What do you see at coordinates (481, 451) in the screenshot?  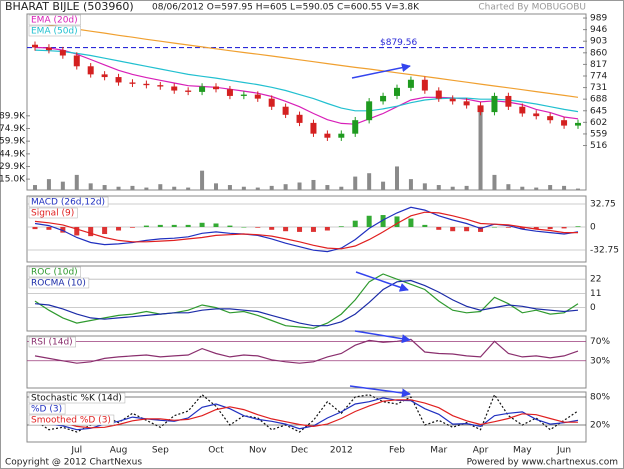 I see `x-tick-label: Apr` at bounding box center [481, 451].